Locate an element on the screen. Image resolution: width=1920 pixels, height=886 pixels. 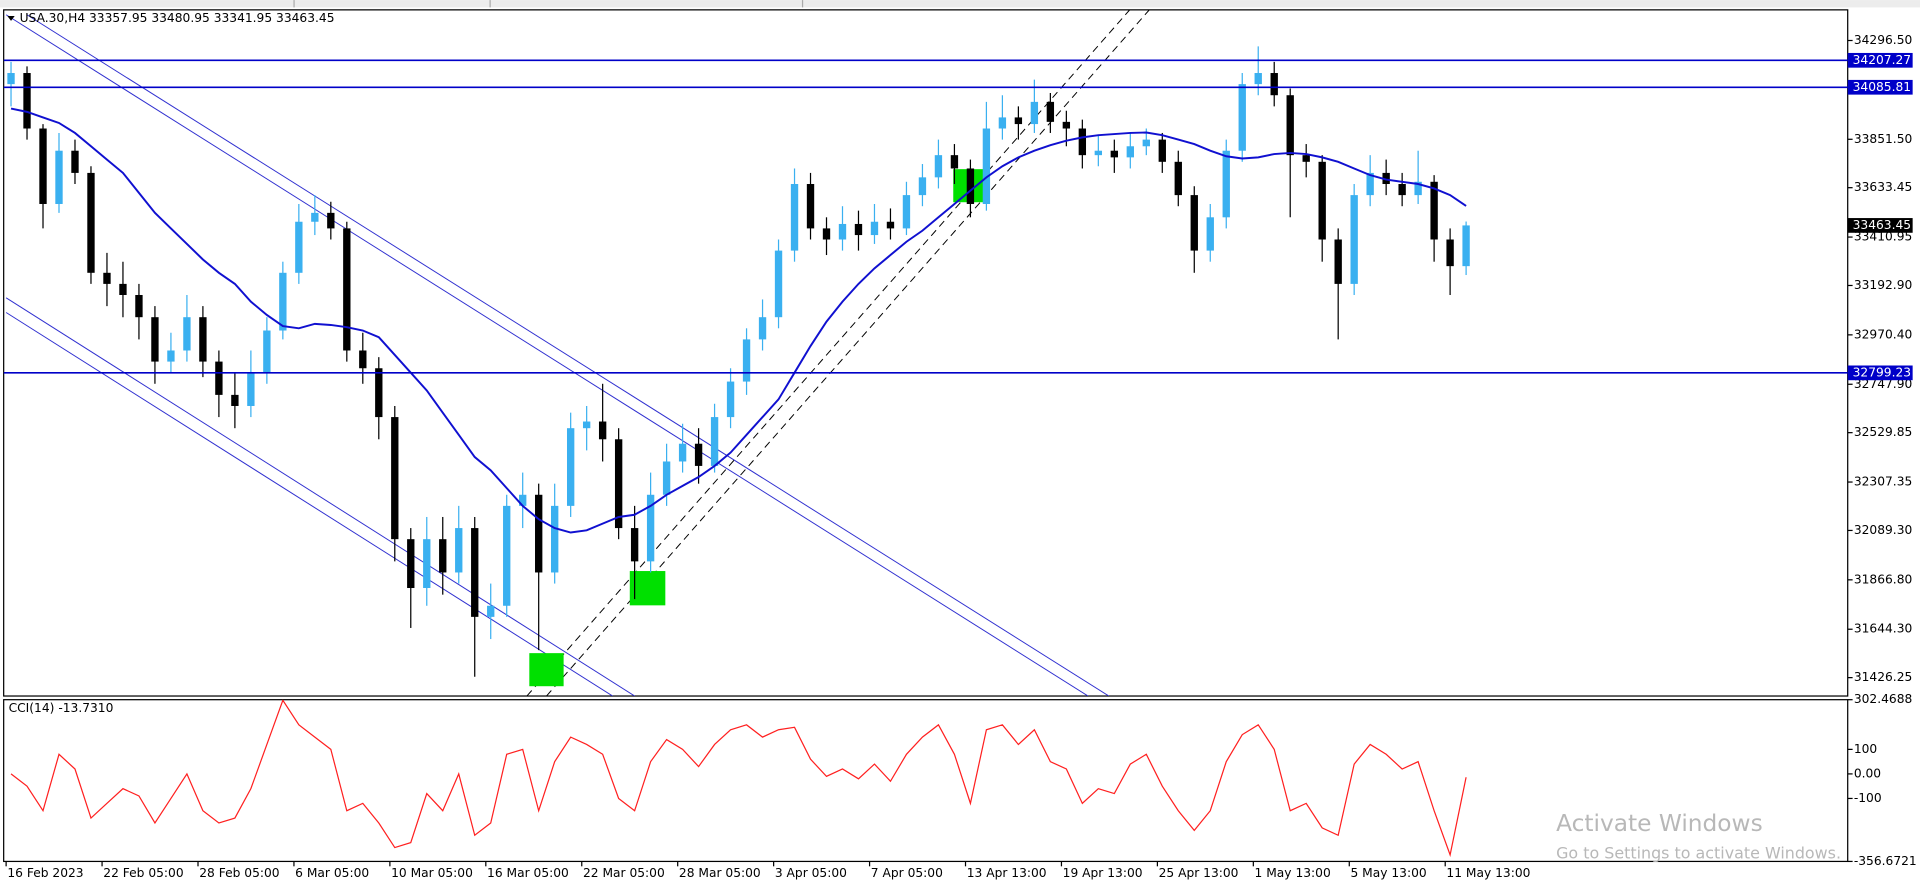
y-tick-label: 34296.50 is located at coordinates (1883, 40).